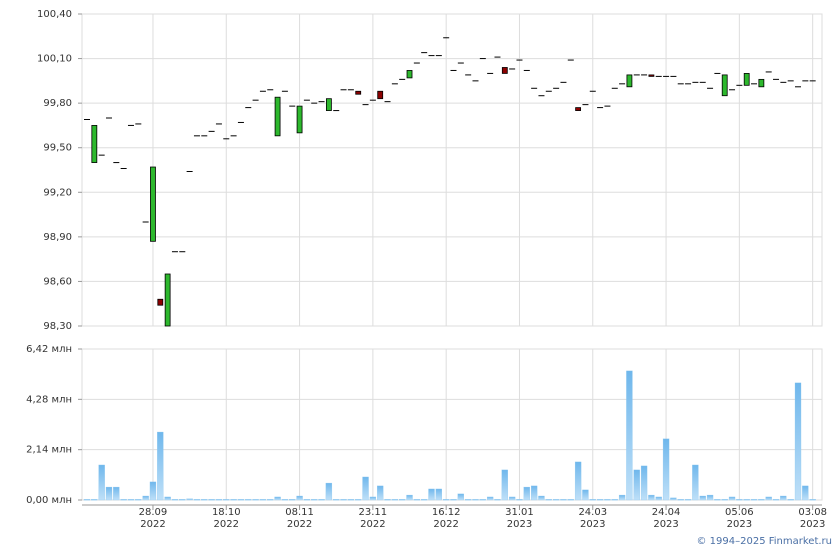  What do you see at coordinates (739, 518) in the screenshot?
I see `x-tick-label: 05.06 2023` at bounding box center [739, 518].